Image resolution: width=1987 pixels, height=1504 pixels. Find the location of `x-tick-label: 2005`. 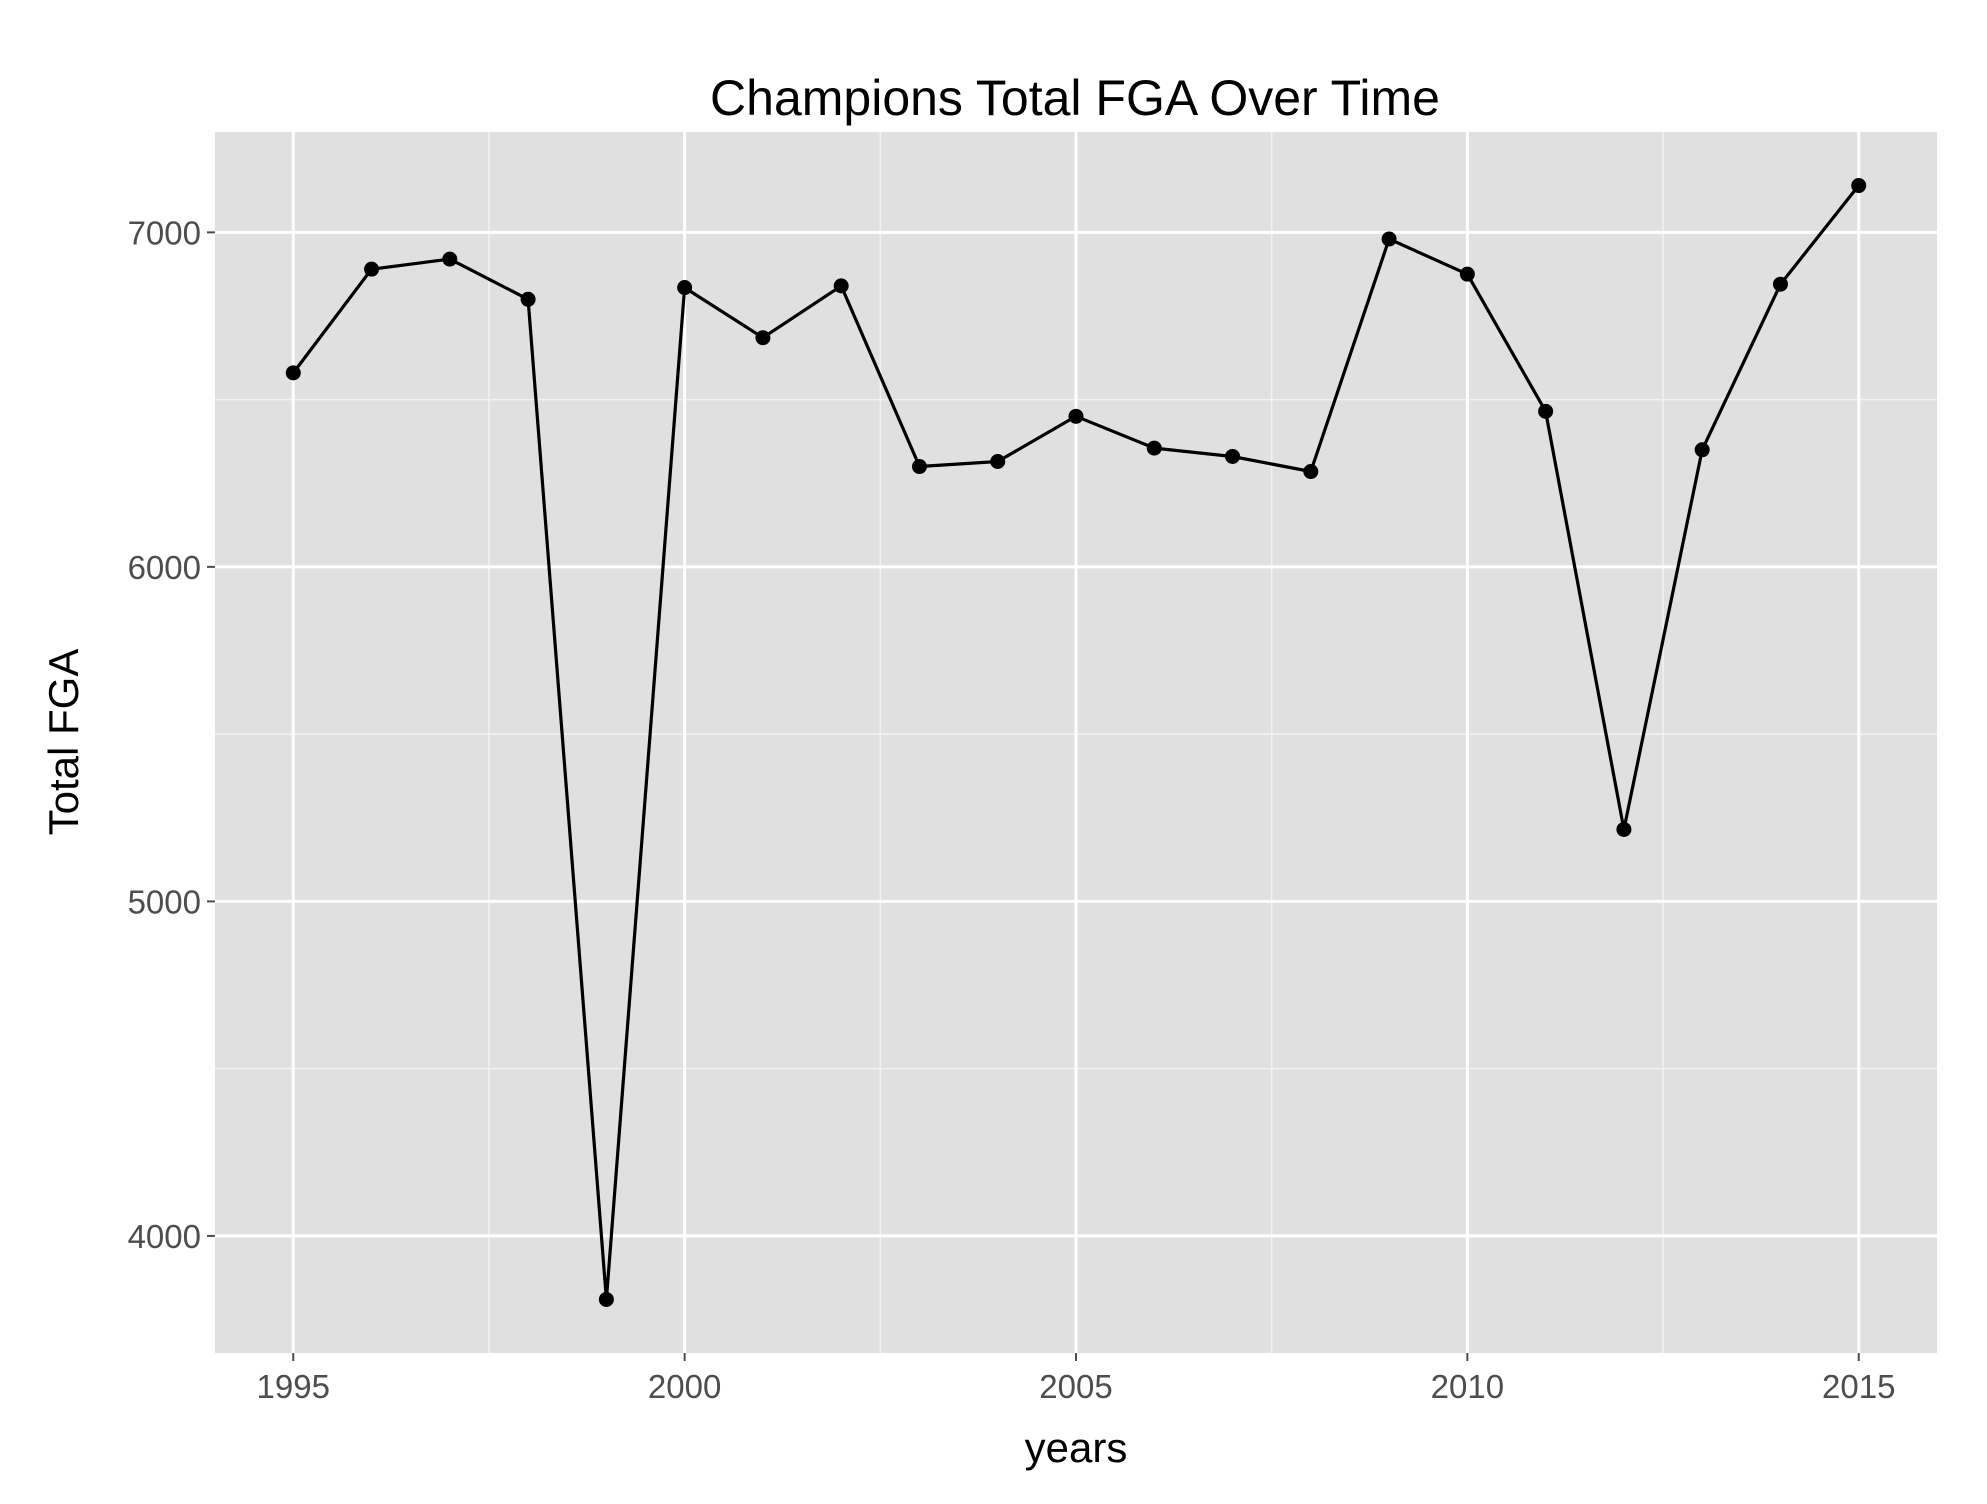

x-tick-label: 2005 is located at coordinates (1075, 1386).